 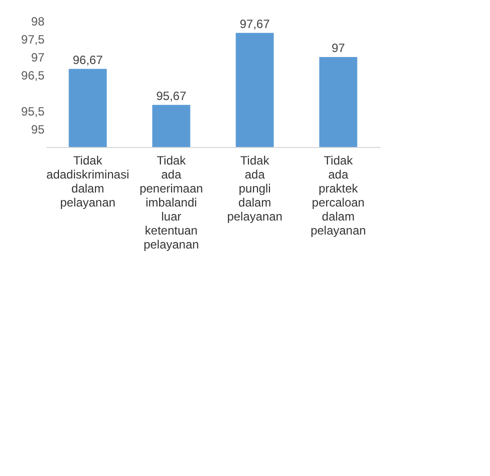 What do you see at coordinates (38, 21) in the screenshot?
I see `y-tick-label: 98` at bounding box center [38, 21].